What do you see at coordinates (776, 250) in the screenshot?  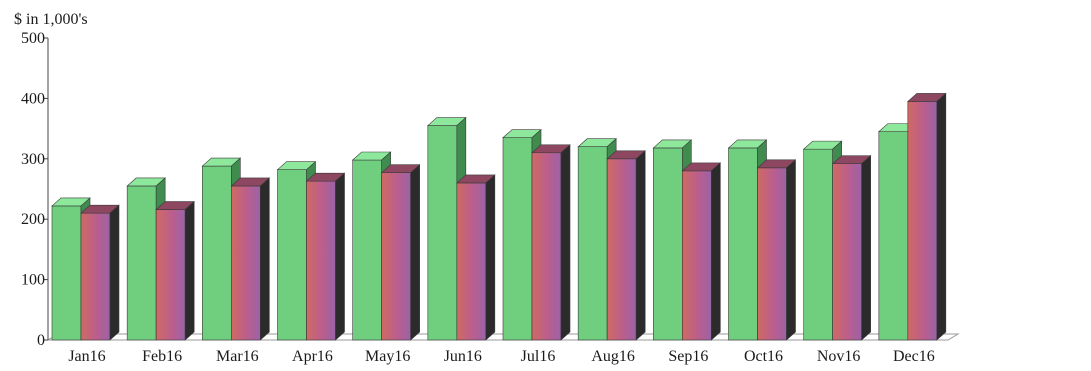 I see `bar-red-oct16` at bounding box center [776, 250].